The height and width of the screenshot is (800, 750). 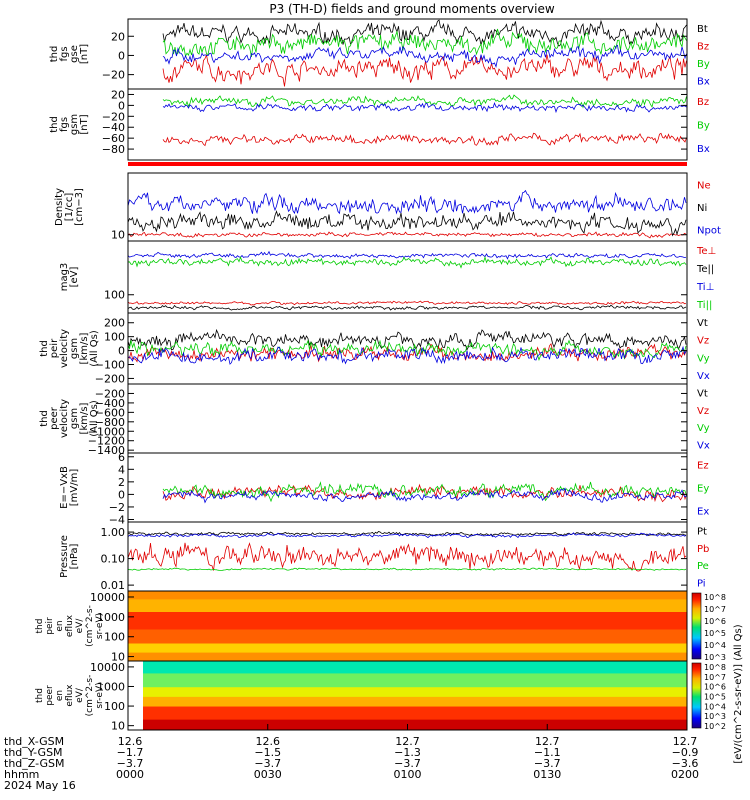 What do you see at coordinates (408, 774) in the screenshot?
I see `xtick-time: 0100` at bounding box center [408, 774].